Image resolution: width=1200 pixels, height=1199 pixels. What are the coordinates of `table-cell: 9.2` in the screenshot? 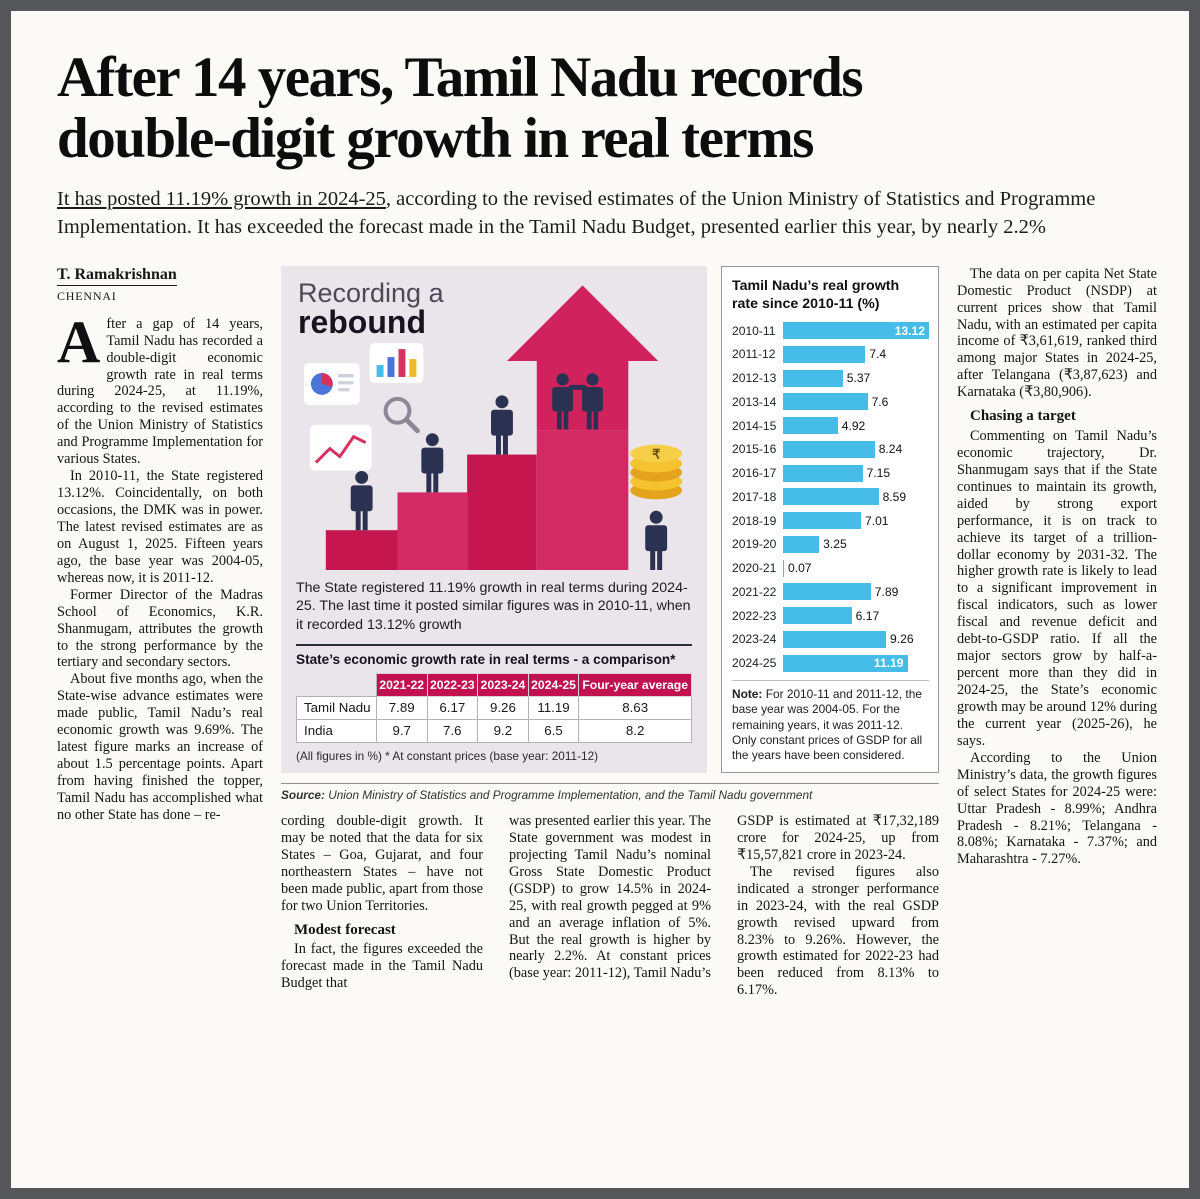 It's located at (503, 730).